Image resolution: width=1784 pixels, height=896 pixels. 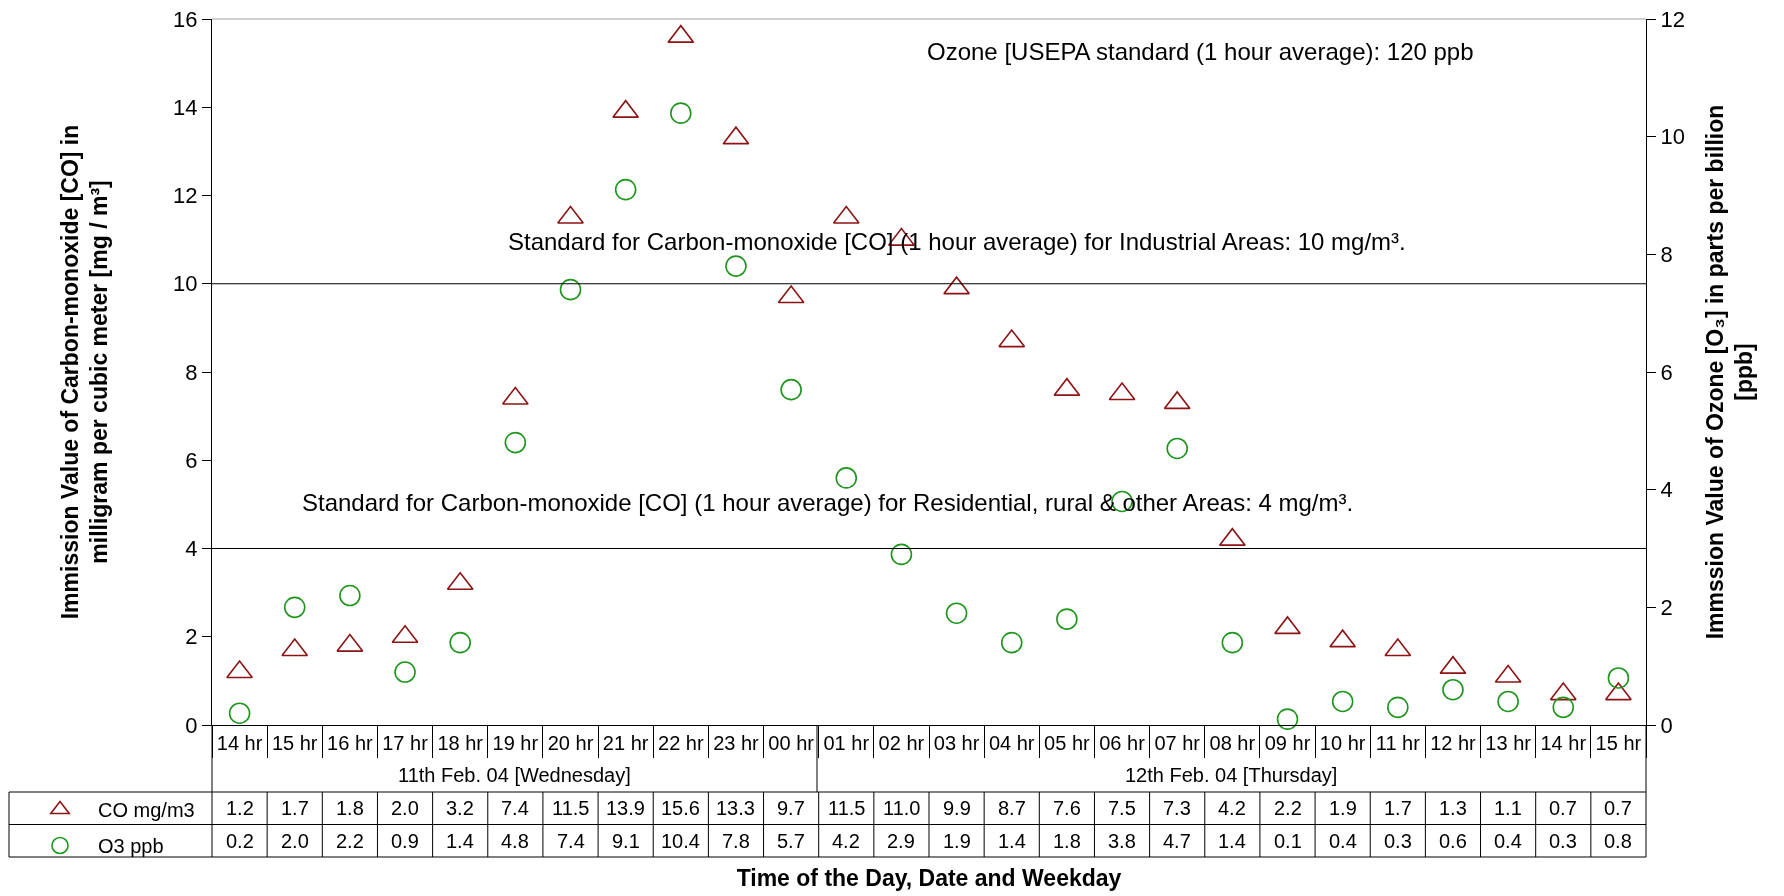 What do you see at coordinates (1177, 808) in the screenshot?
I see `data-label: 7.3` at bounding box center [1177, 808].